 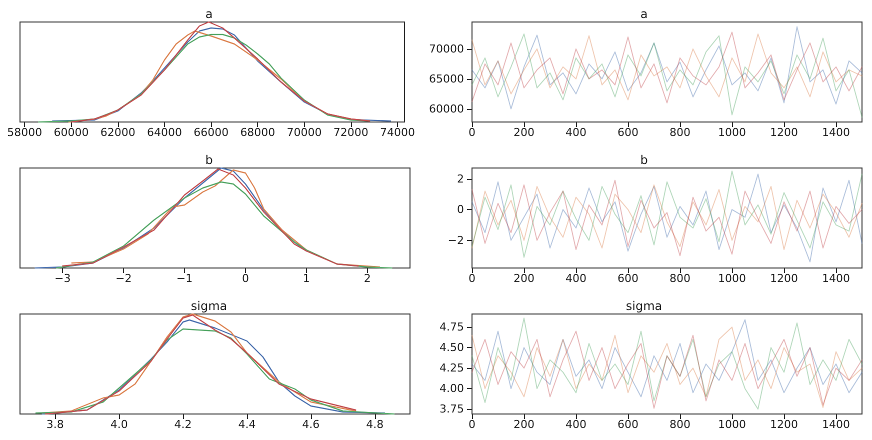 What do you see at coordinates (118, 132) in the screenshot?
I see `x-tick-label: 62000` at bounding box center [118, 132].